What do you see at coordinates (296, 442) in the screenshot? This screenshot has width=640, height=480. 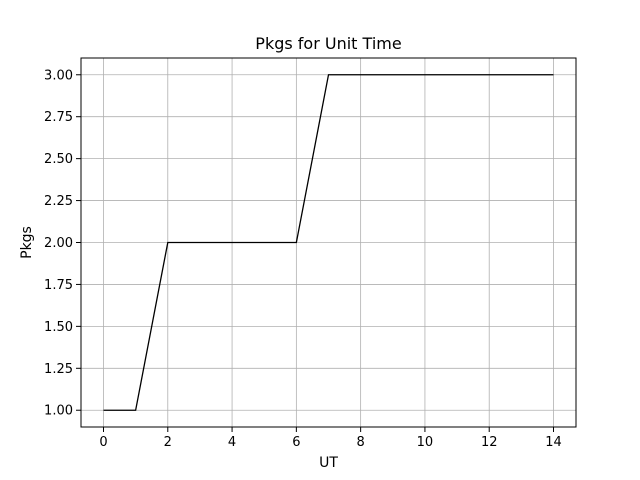 I see `x-tick-label: 6` at bounding box center [296, 442].